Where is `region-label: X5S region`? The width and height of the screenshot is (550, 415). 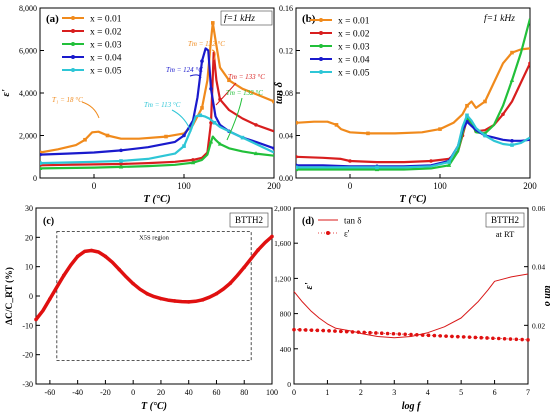 region-label: X5S region is located at coordinates (154, 237).